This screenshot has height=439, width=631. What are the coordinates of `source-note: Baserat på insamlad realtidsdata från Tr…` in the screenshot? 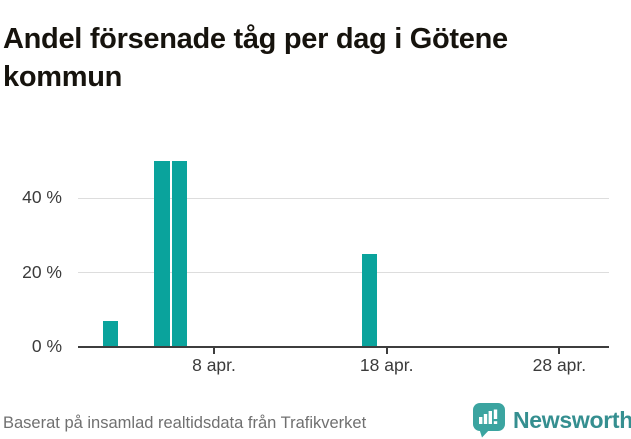 It's located at (185, 423).